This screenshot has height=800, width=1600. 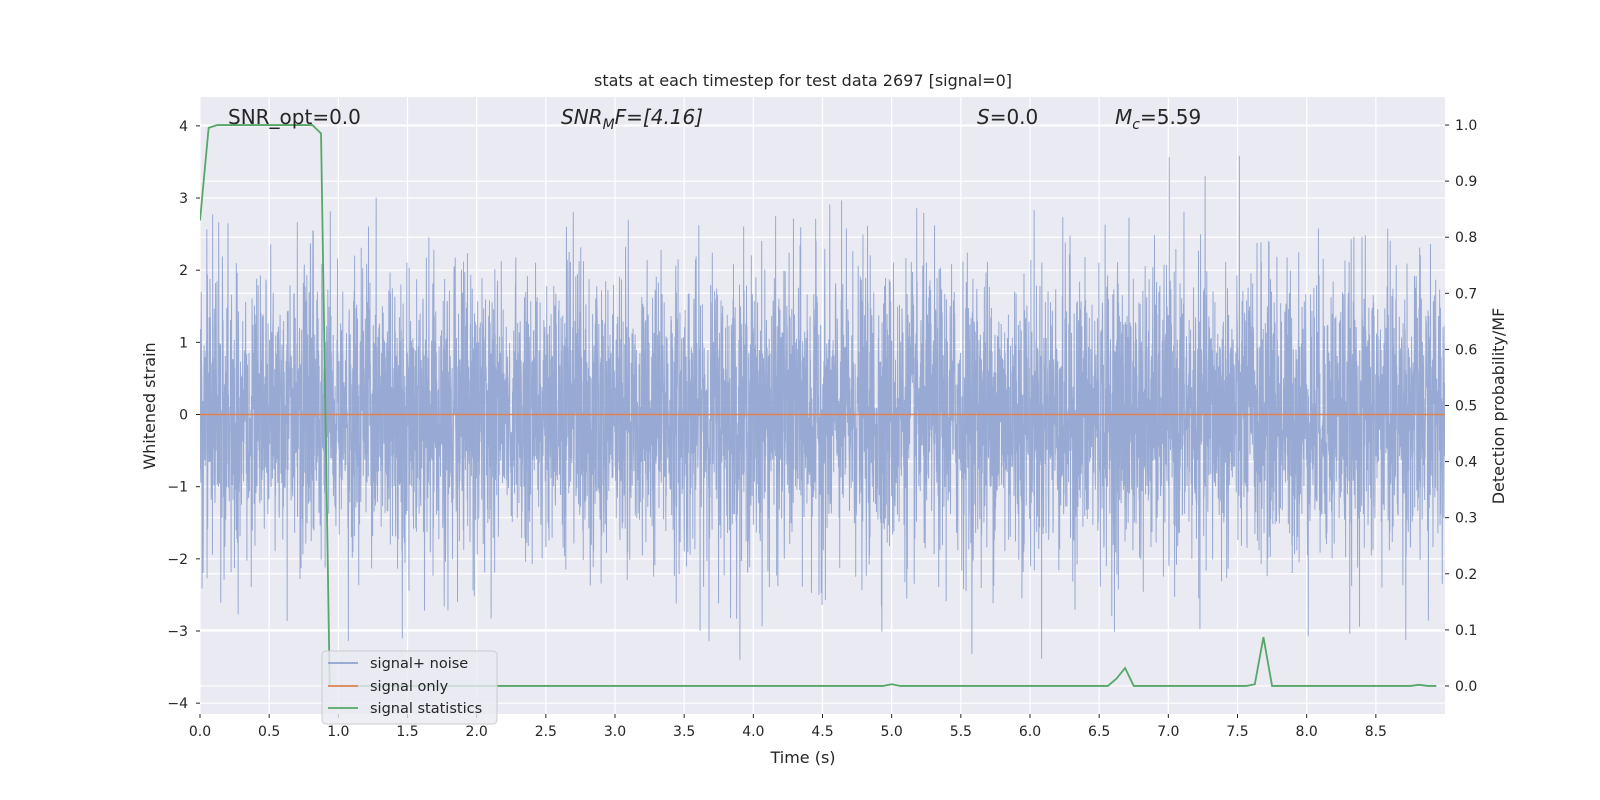 What do you see at coordinates (1158, 119) in the screenshot?
I see `annotation-mc: Mc=5.59` at bounding box center [1158, 119].